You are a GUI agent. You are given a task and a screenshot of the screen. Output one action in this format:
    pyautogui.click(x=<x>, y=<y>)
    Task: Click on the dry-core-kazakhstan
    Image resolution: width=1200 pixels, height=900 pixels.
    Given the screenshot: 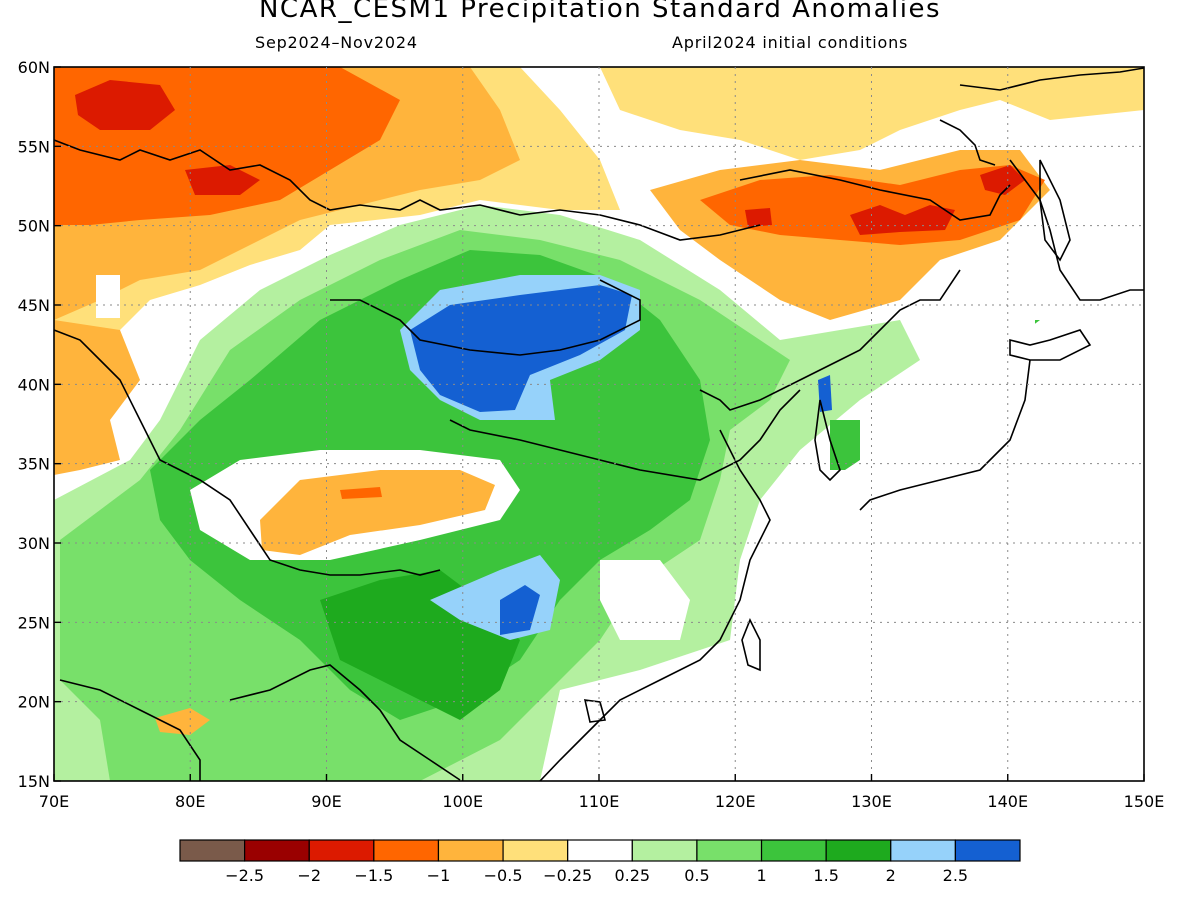 What is the action you would take?
    pyautogui.click(x=125, y=105)
    